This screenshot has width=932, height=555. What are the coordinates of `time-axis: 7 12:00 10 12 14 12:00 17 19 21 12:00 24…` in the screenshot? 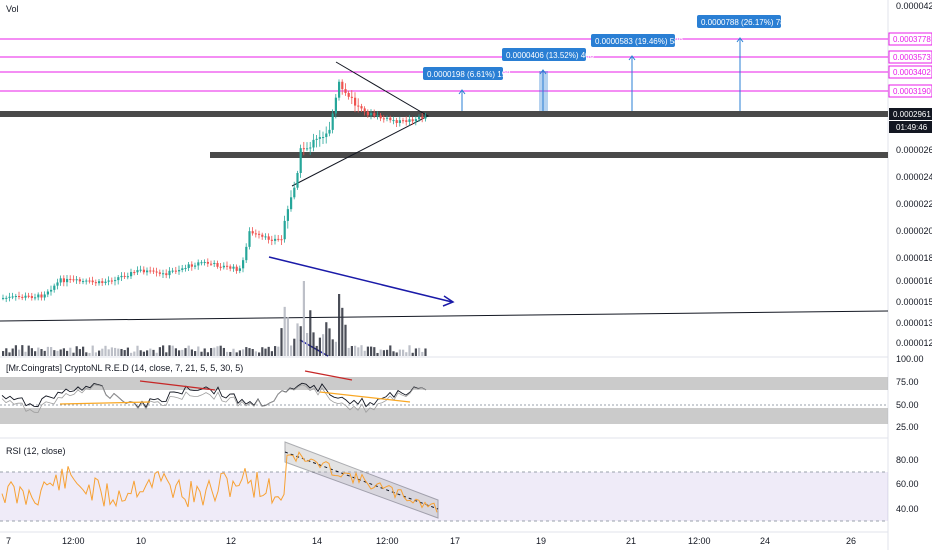 It's located at (431, 541).